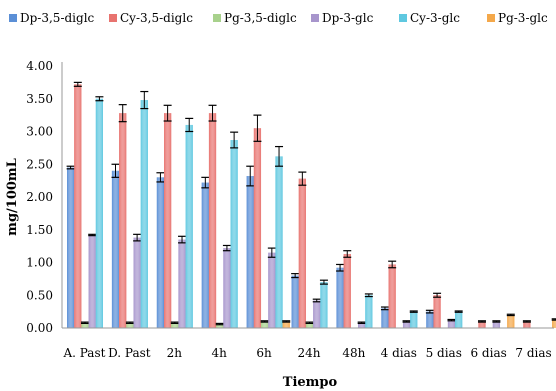 This screenshot has width=556, height=391. Describe the element at coordinates (264, 353) in the screenshot. I see `x-tick-label: 6h` at that location.